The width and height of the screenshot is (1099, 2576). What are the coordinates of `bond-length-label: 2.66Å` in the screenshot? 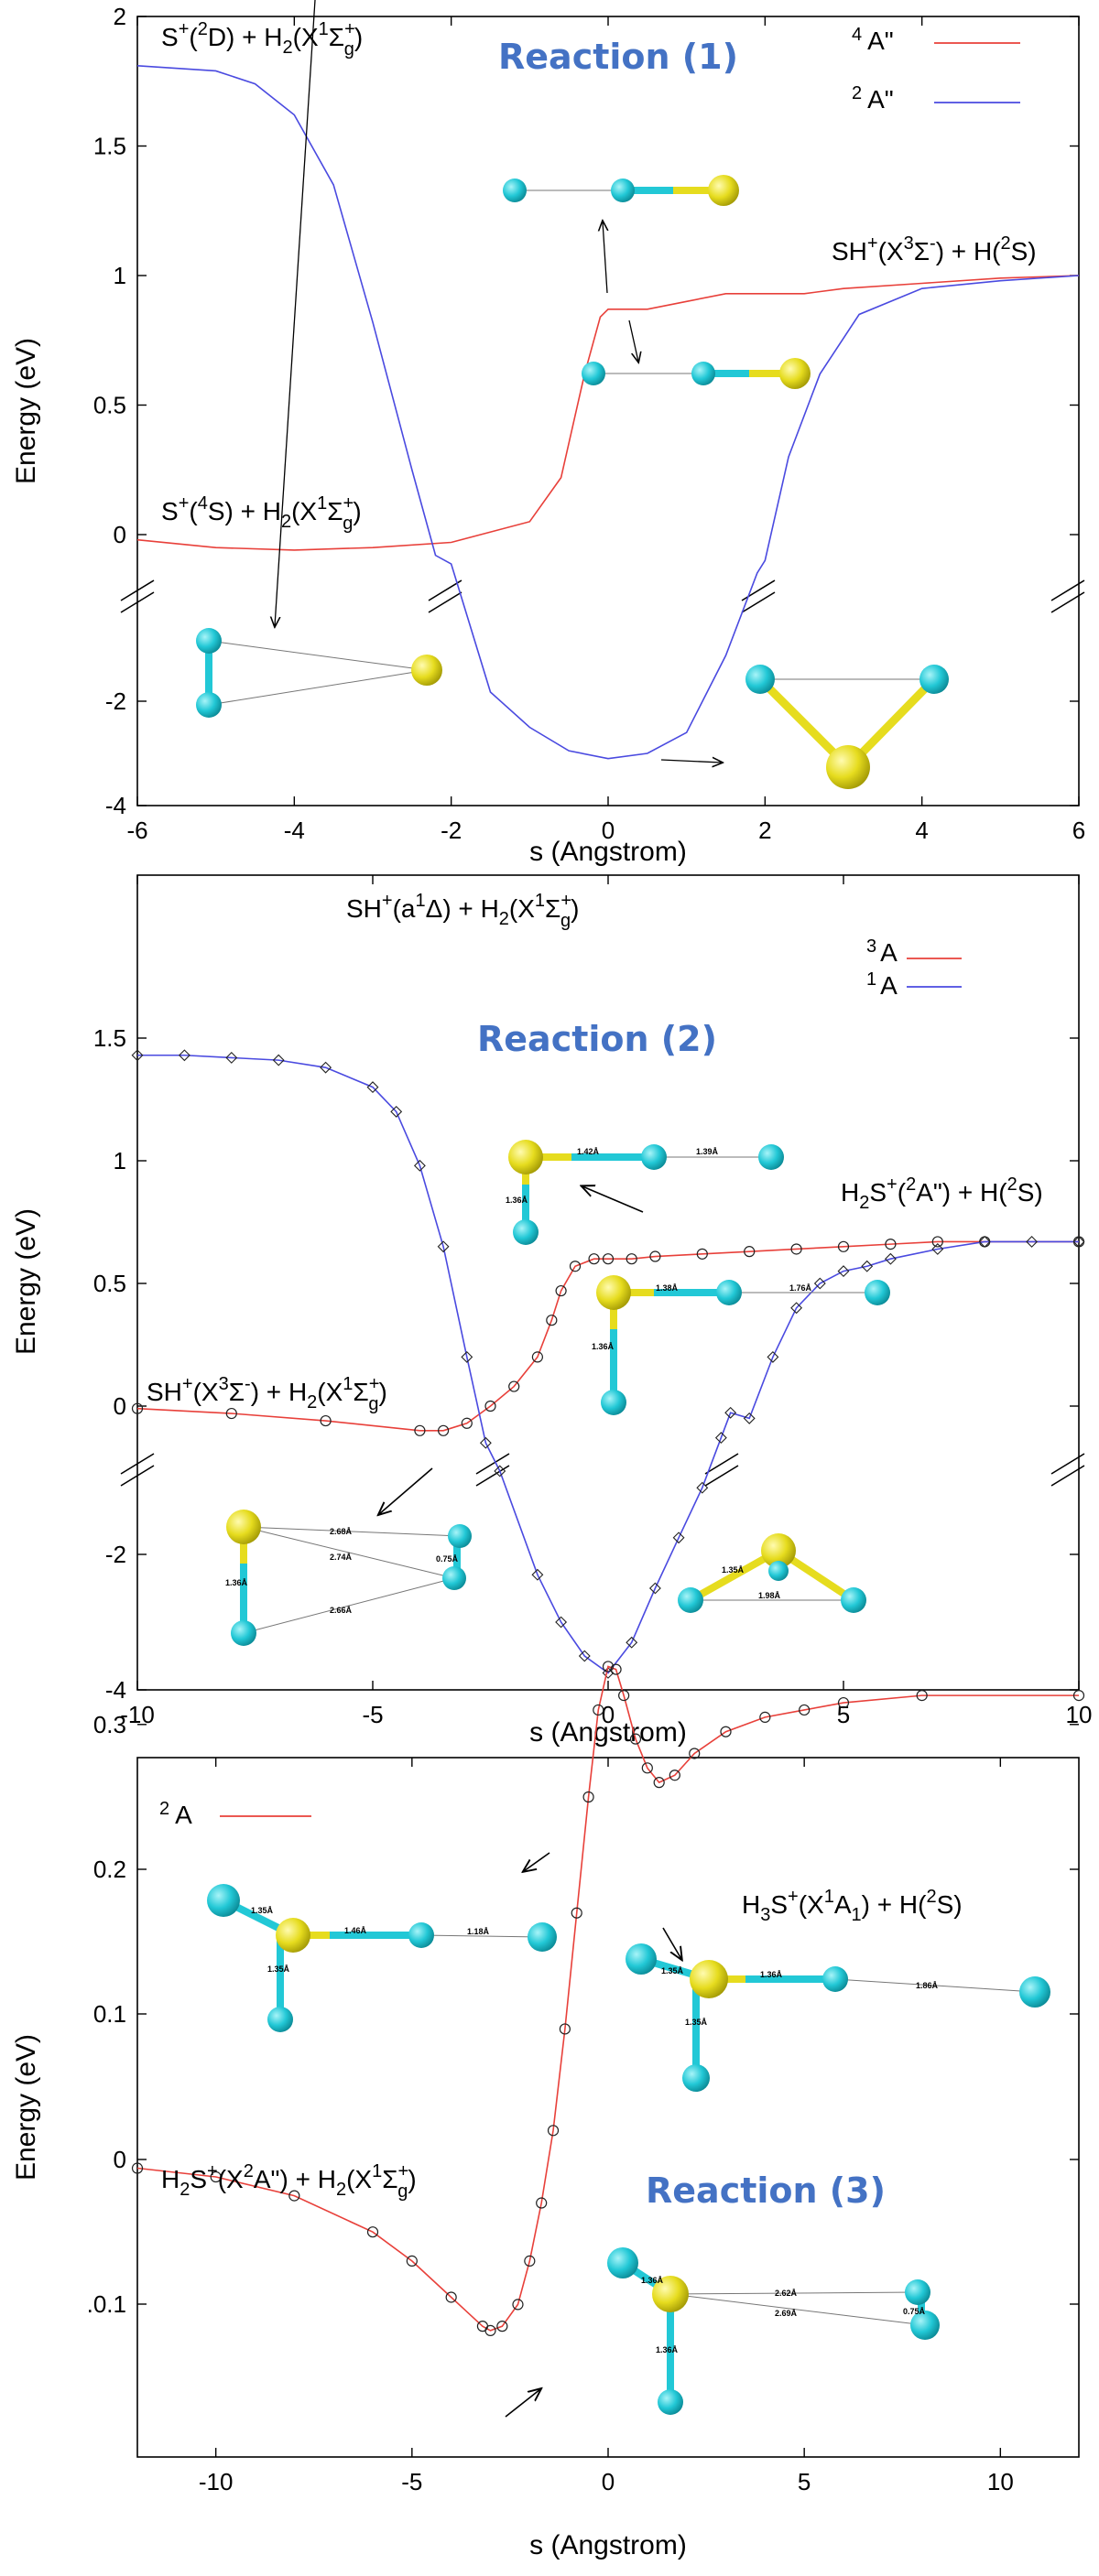 It's located at (341, 1611).